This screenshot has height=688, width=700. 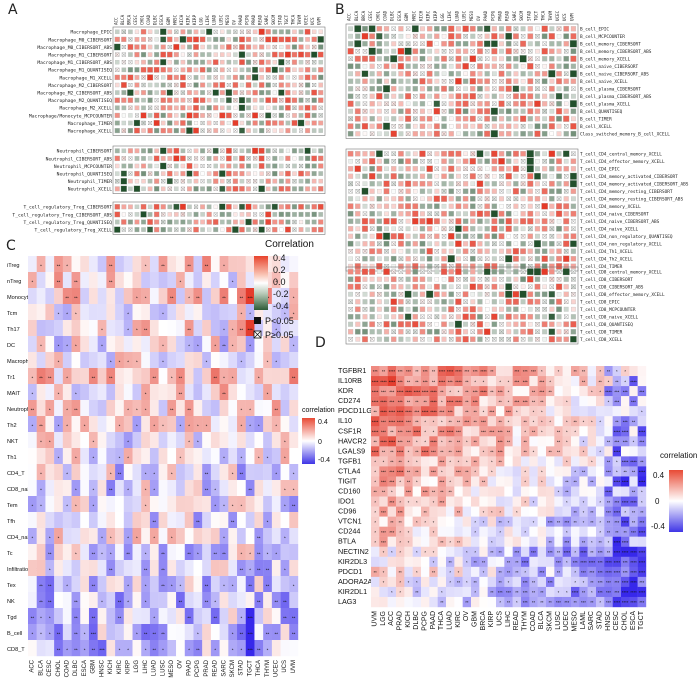 I want to click on row-label: B_cell_plasma_CIBERSORT_ABS, so click(x=616, y=97).